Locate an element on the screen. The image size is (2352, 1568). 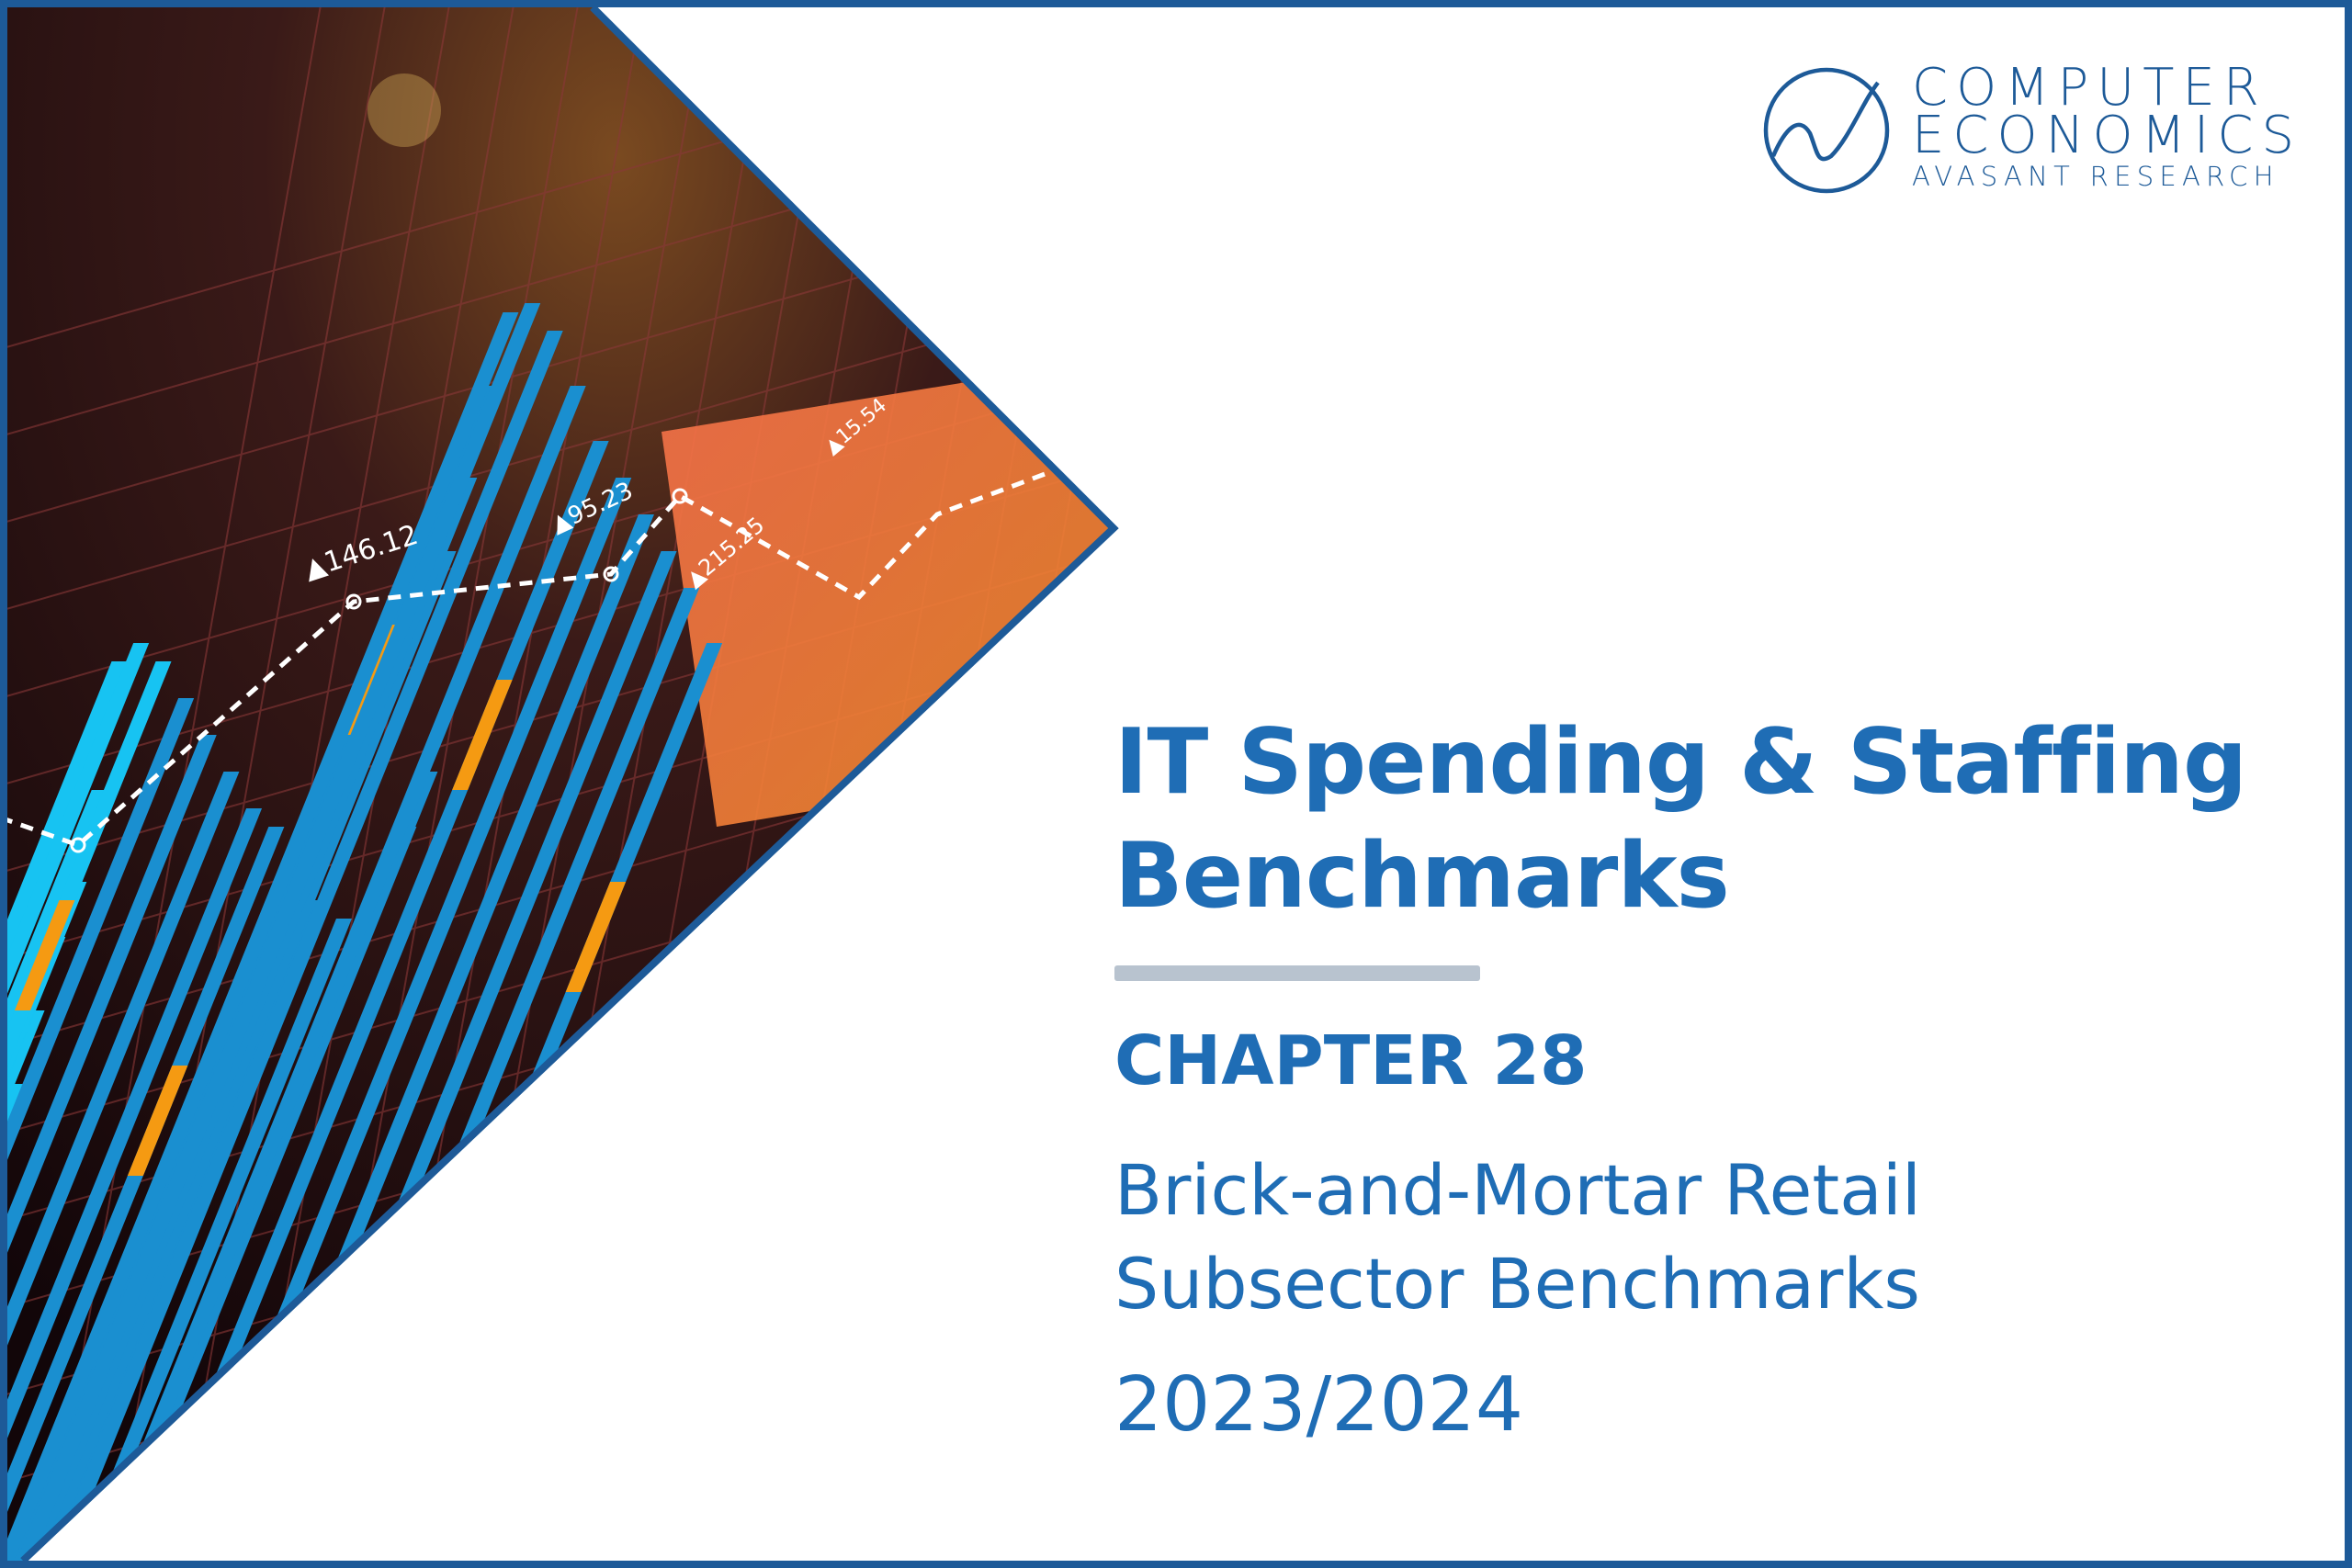
title-line-1: IT Spending & Staffing is located at coordinates (1680, 763).